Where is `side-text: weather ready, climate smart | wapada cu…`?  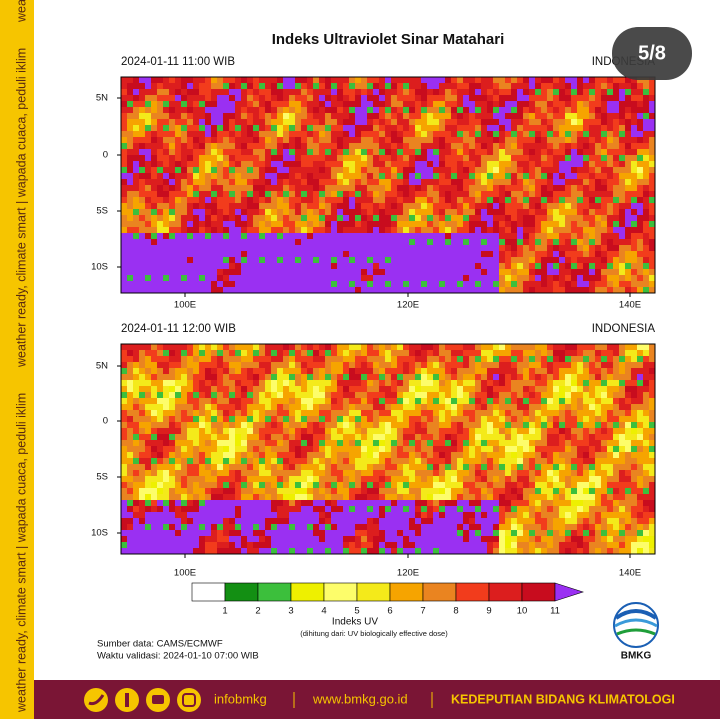 side-text: weather ready, climate smart | wapada cu… is located at coordinates (21, 553).